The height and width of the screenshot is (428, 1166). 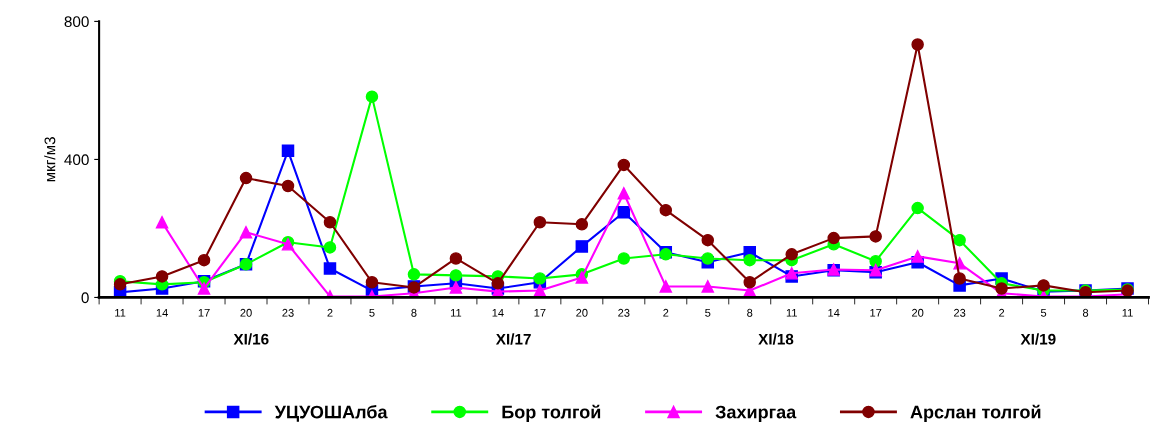 I want to click on legend-label: Захиргаа, so click(x=756, y=413).